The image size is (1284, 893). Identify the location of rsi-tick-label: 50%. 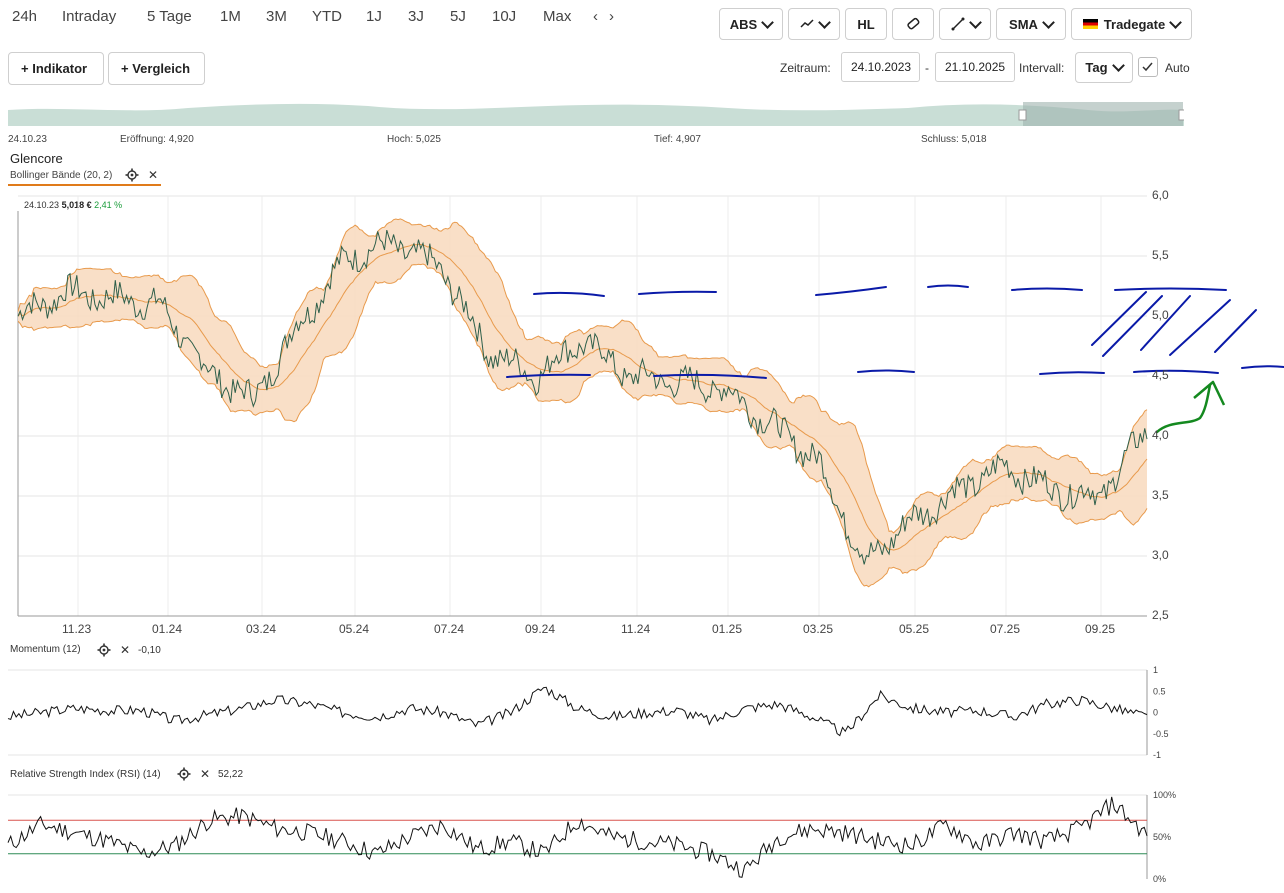
(1162, 837).